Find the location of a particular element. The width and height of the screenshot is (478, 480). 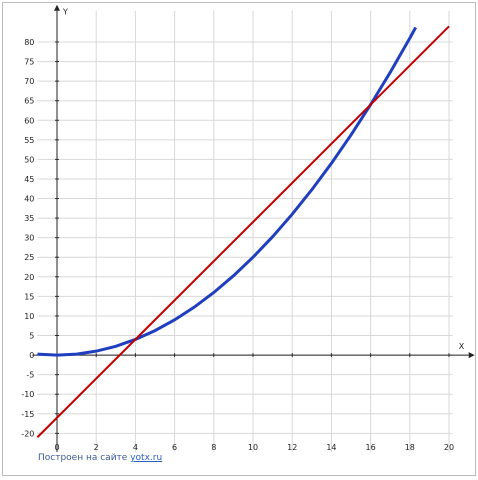

y-tick-label: -5 is located at coordinates (30, 375).